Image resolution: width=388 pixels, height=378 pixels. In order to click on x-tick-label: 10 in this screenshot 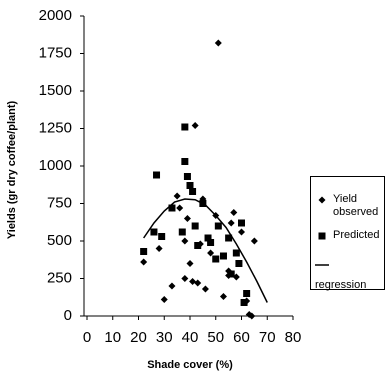, I will do `click(112, 337)`.